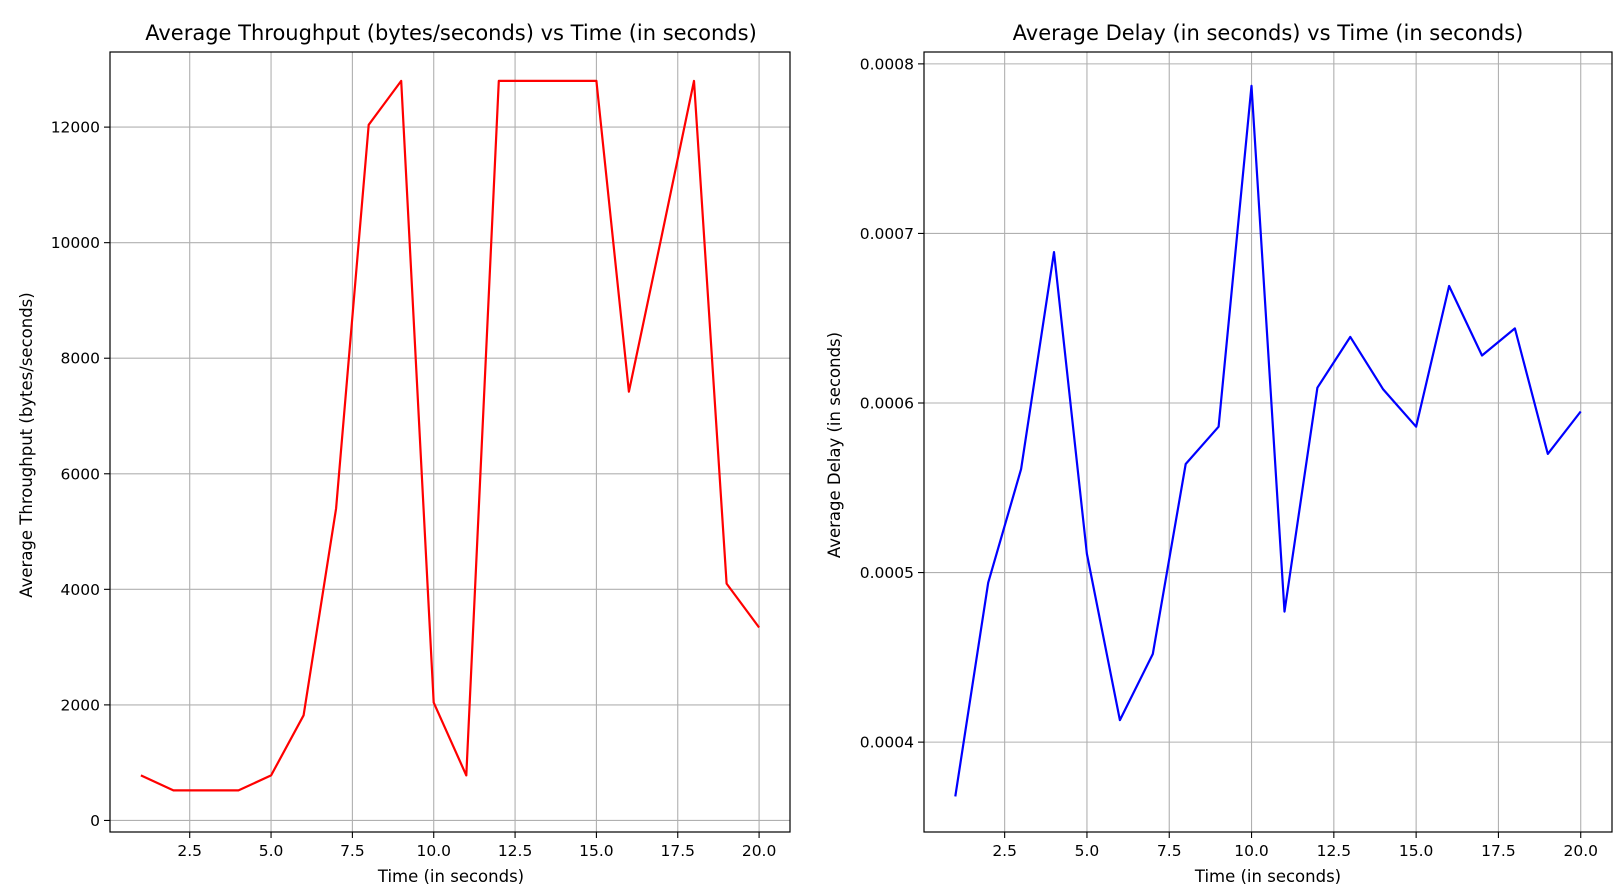 This screenshot has width=1621, height=895. Describe the element at coordinates (75, 243) in the screenshot. I see `throughput-y-tick-label: 10000` at that location.